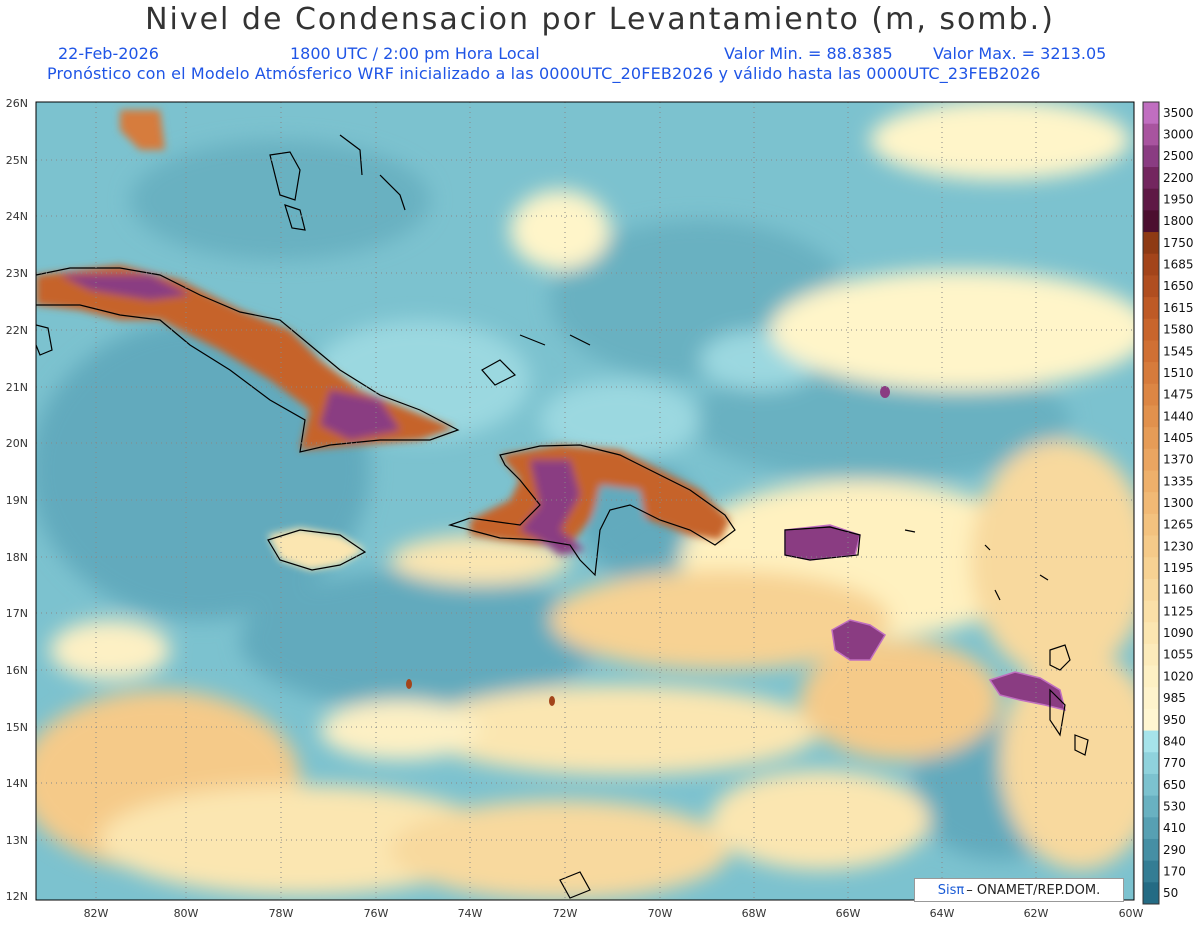 The width and height of the screenshot is (1200, 927). Describe the element at coordinates (754, 913) in the screenshot. I see `lon-tick: 68W` at that location.